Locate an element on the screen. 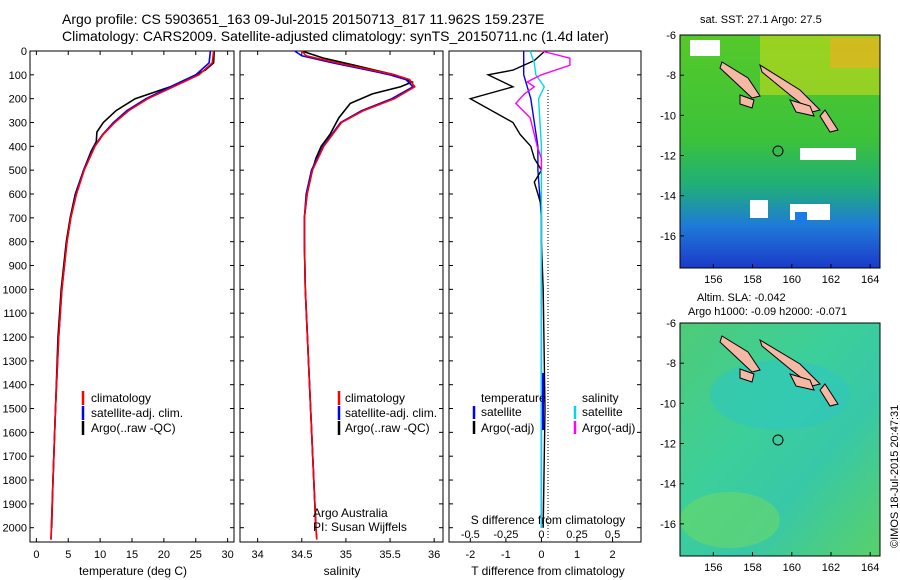 This screenshot has width=900, height=580. legend-t-argo: Argo(-adj) is located at coordinates (507, 428).